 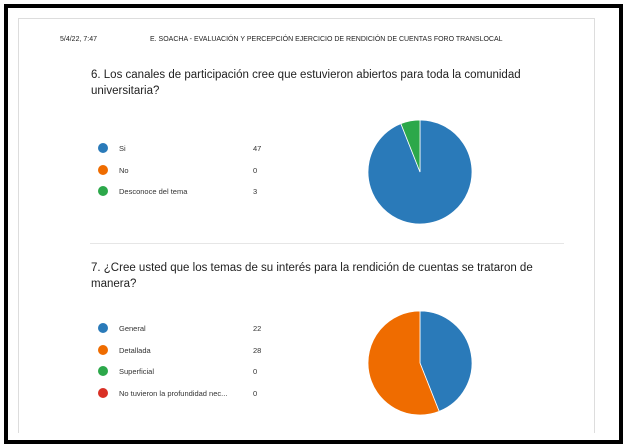 I want to click on legend-label: General, so click(x=132, y=328).